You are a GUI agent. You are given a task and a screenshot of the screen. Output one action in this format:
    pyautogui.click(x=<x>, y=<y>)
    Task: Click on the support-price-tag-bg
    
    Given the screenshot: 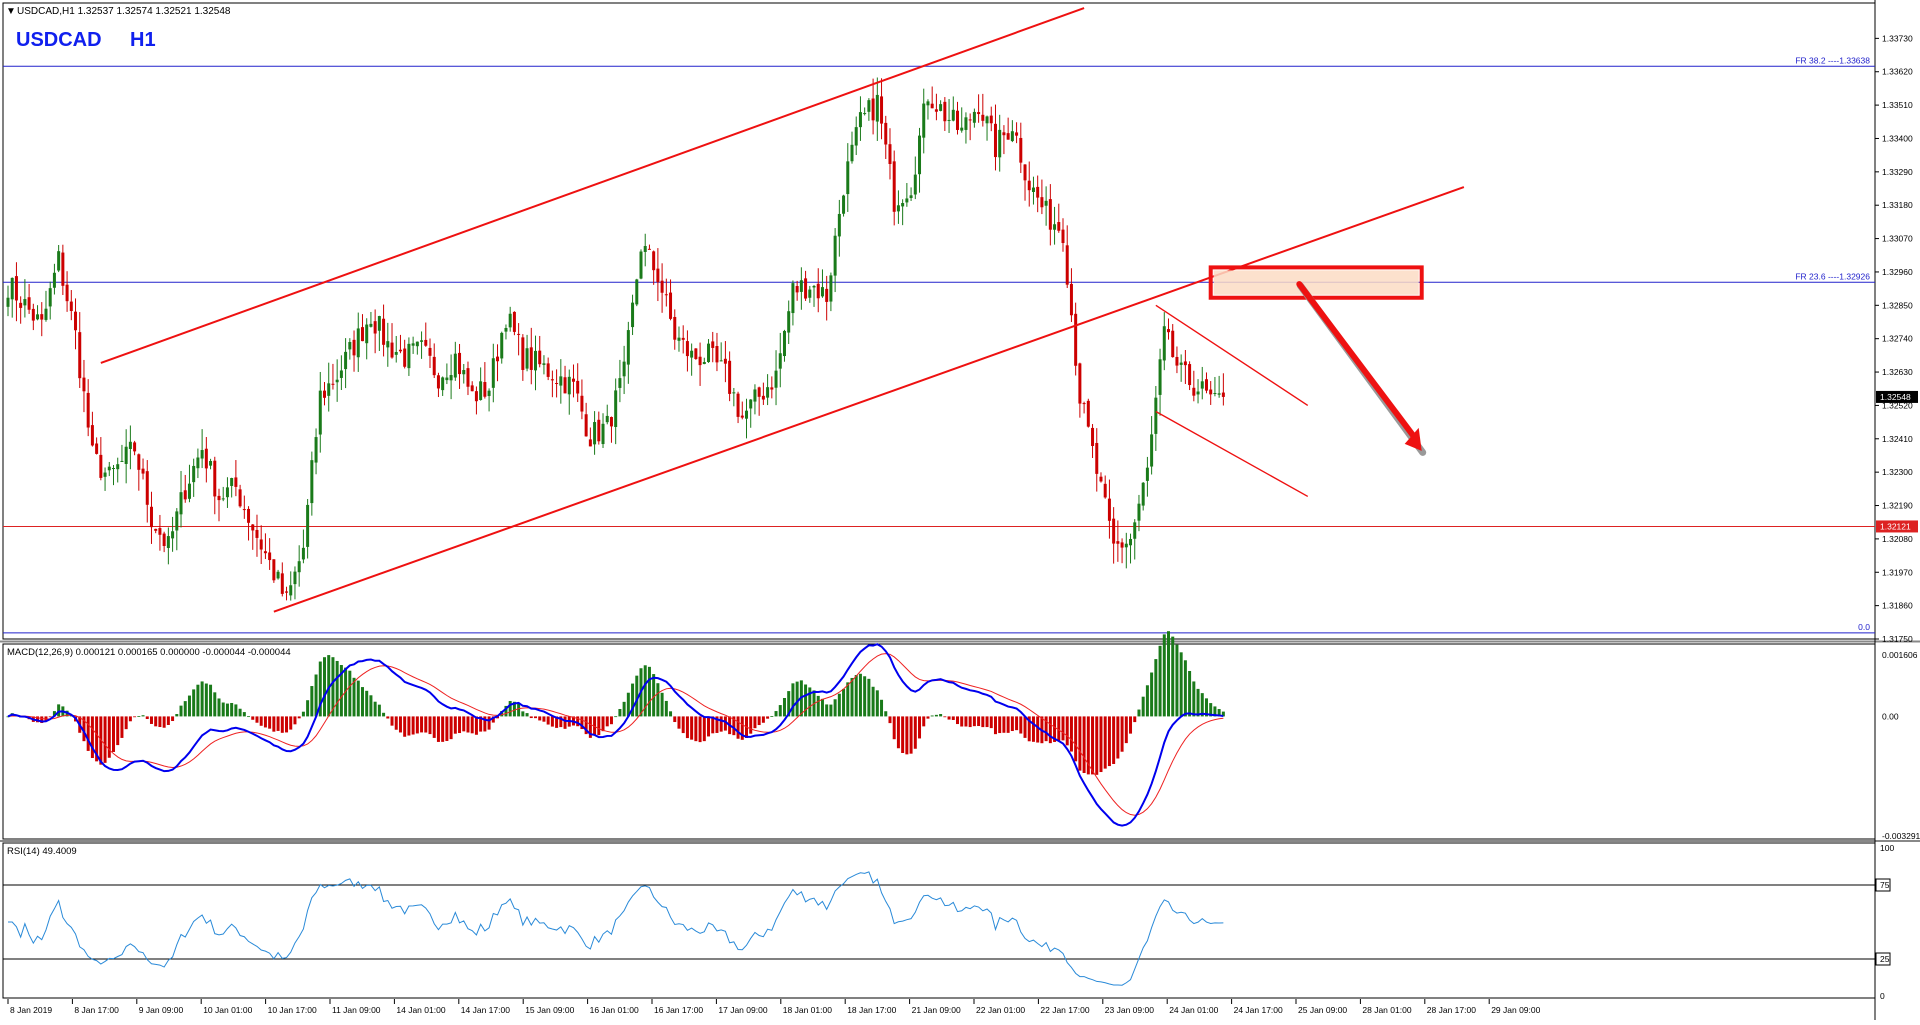 What is the action you would take?
    pyautogui.click(x=1897, y=526)
    